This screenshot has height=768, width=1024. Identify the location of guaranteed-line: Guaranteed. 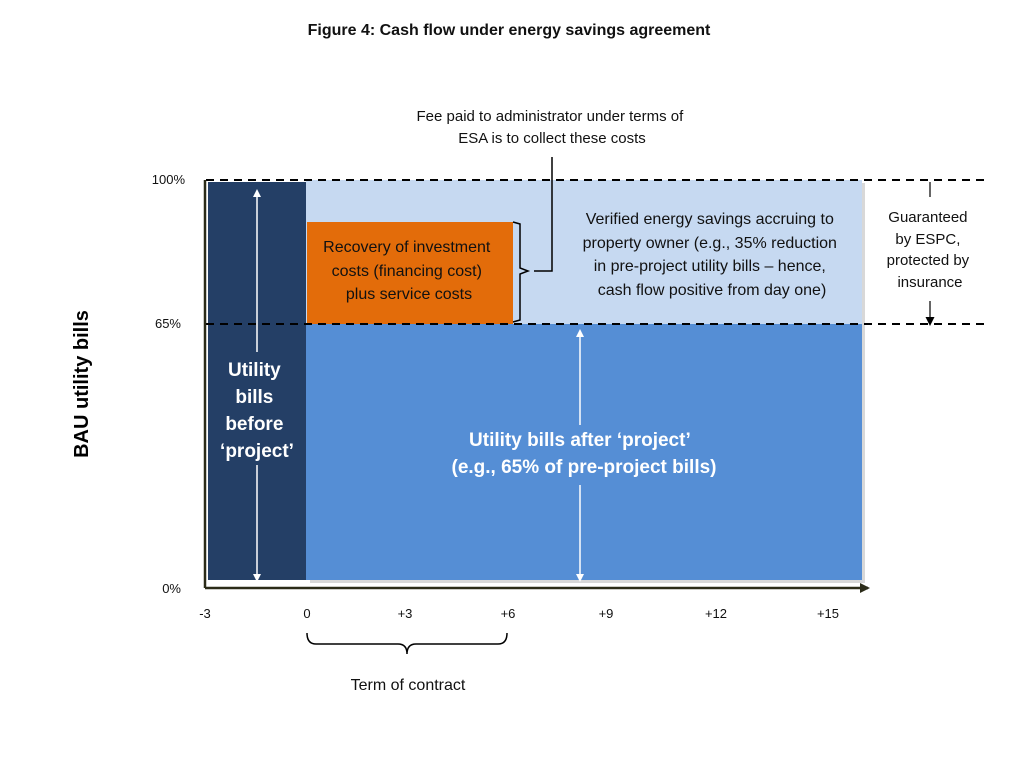
(927, 217).